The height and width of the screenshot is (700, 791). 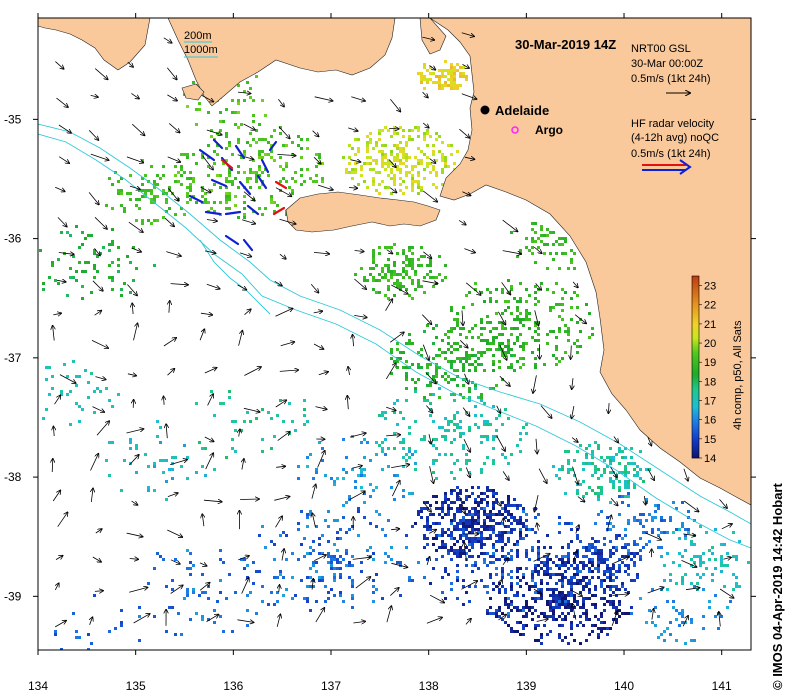 I want to click on colorbar-tick-3: 17, so click(x=710, y=402).